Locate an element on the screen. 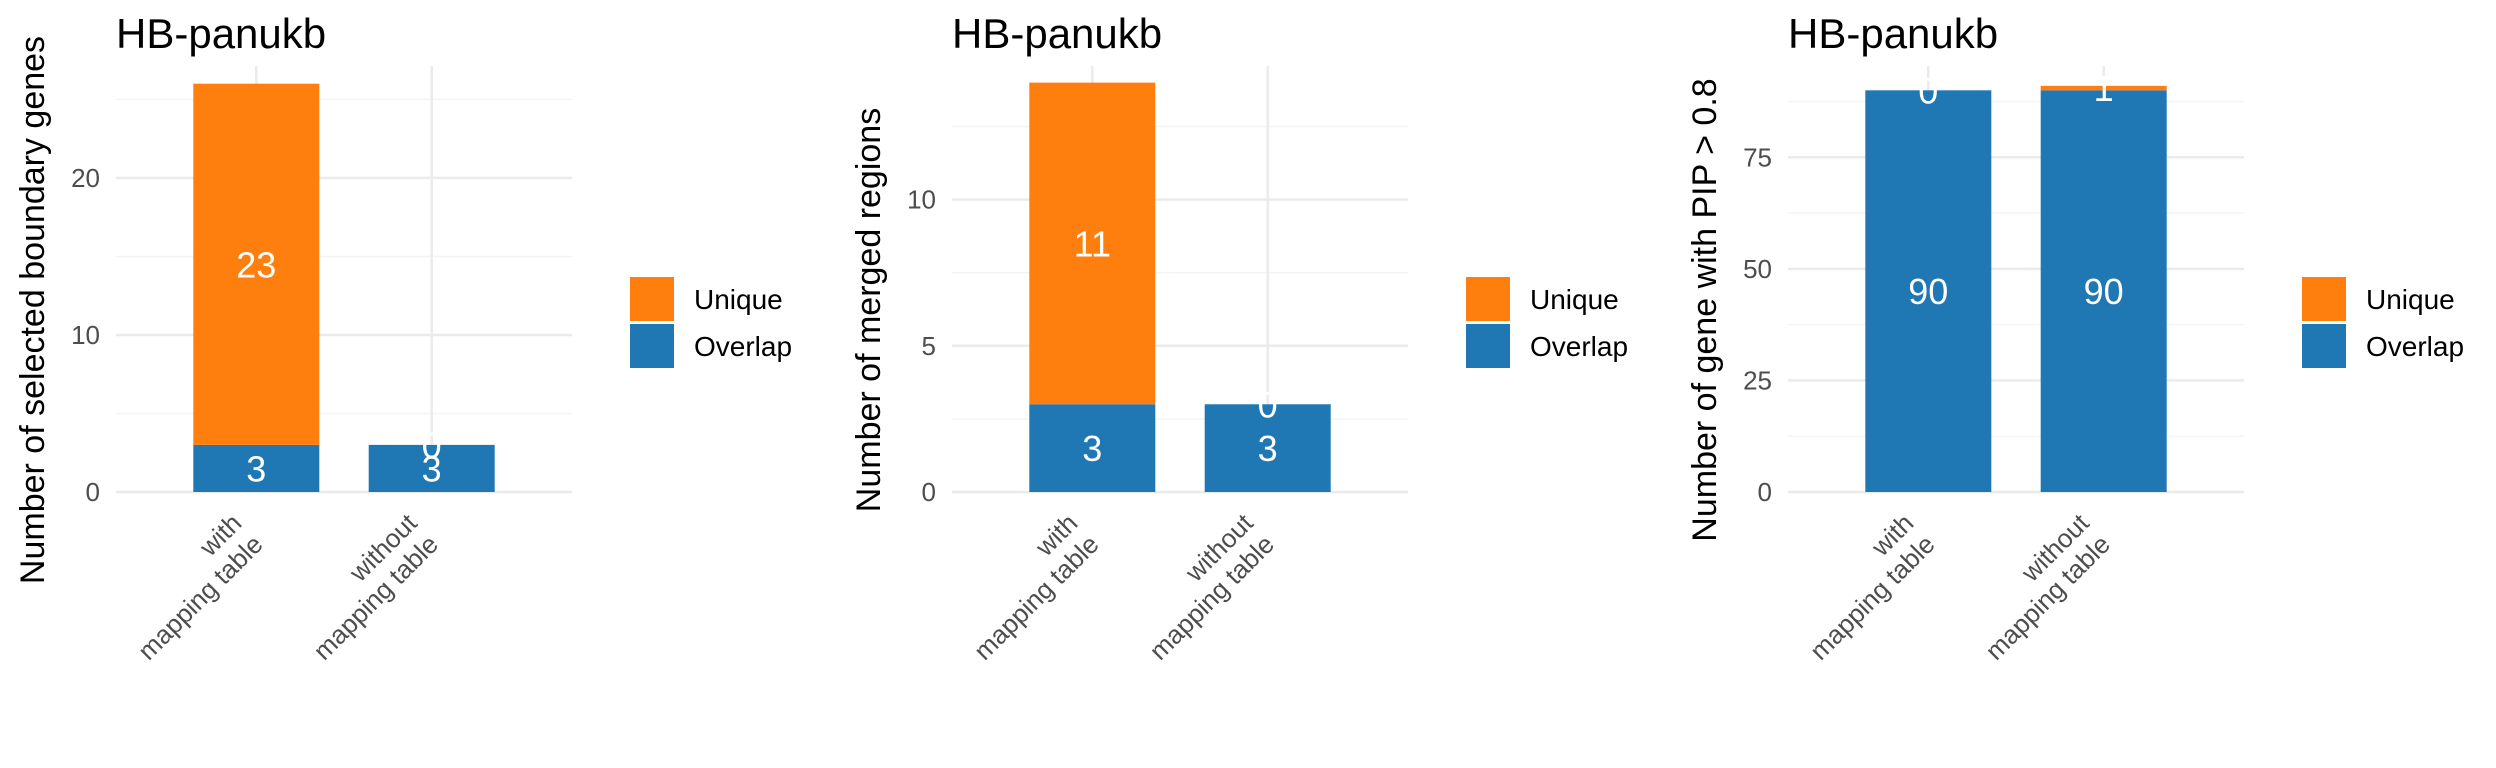 This screenshot has width=2496, height=768. y-axis-label: Number of merged regions is located at coordinates (869, 310).